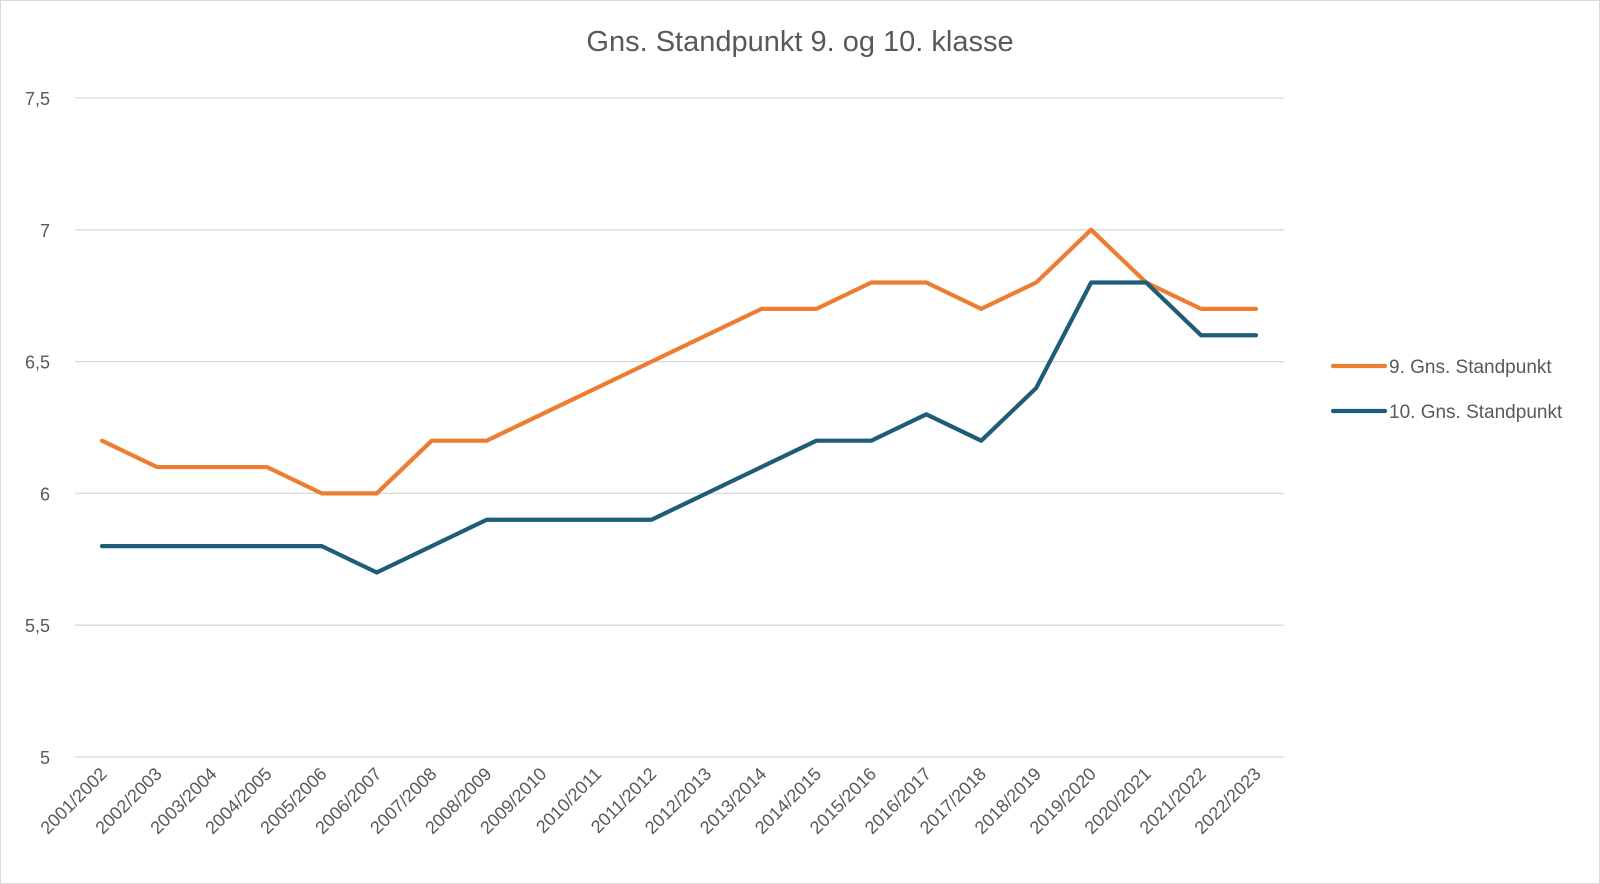  What do you see at coordinates (37, 363) in the screenshot?
I see `y-tick-label: 6,5` at bounding box center [37, 363].